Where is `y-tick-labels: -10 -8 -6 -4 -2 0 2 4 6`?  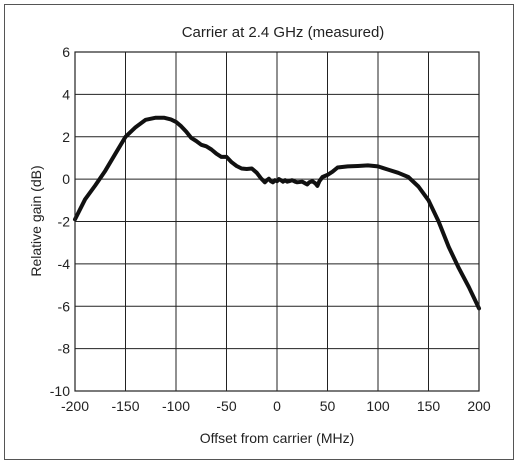 y-tick-labels: -10 -8 -6 -4 -2 0 2 4 6 is located at coordinates (60, 221).